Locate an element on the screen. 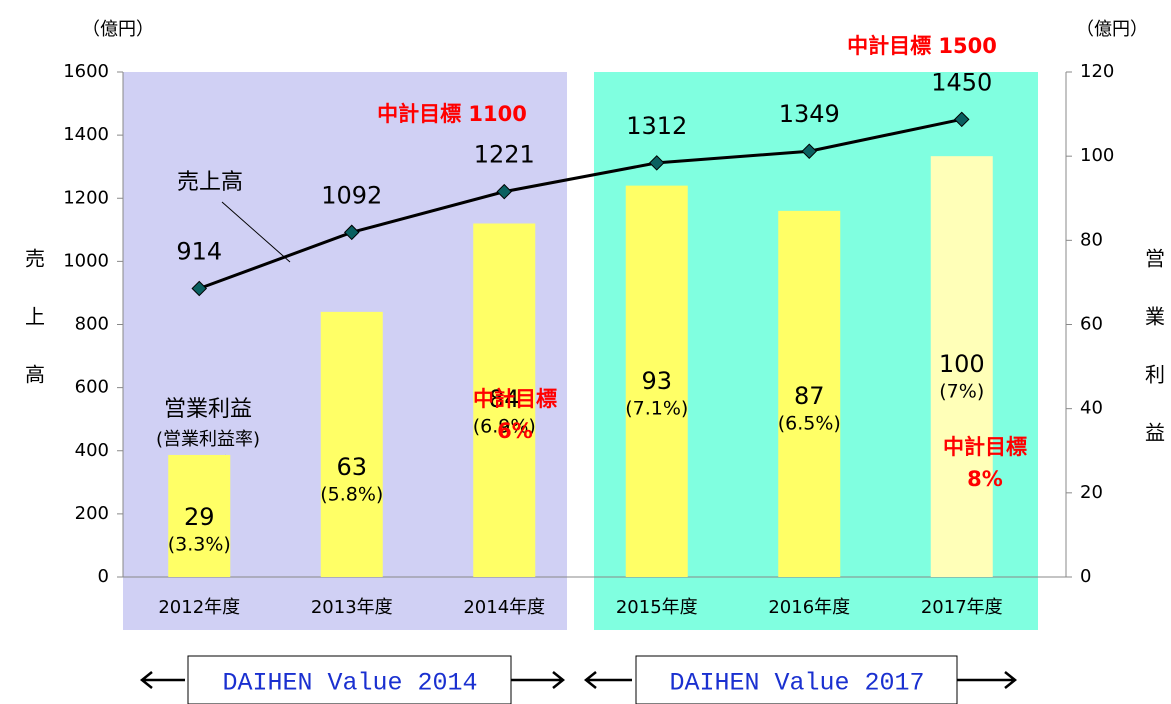 Image resolution: width=1171 pixels, height=704 pixels. y-tick-label: 1400 is located at coordinates (86, 134).